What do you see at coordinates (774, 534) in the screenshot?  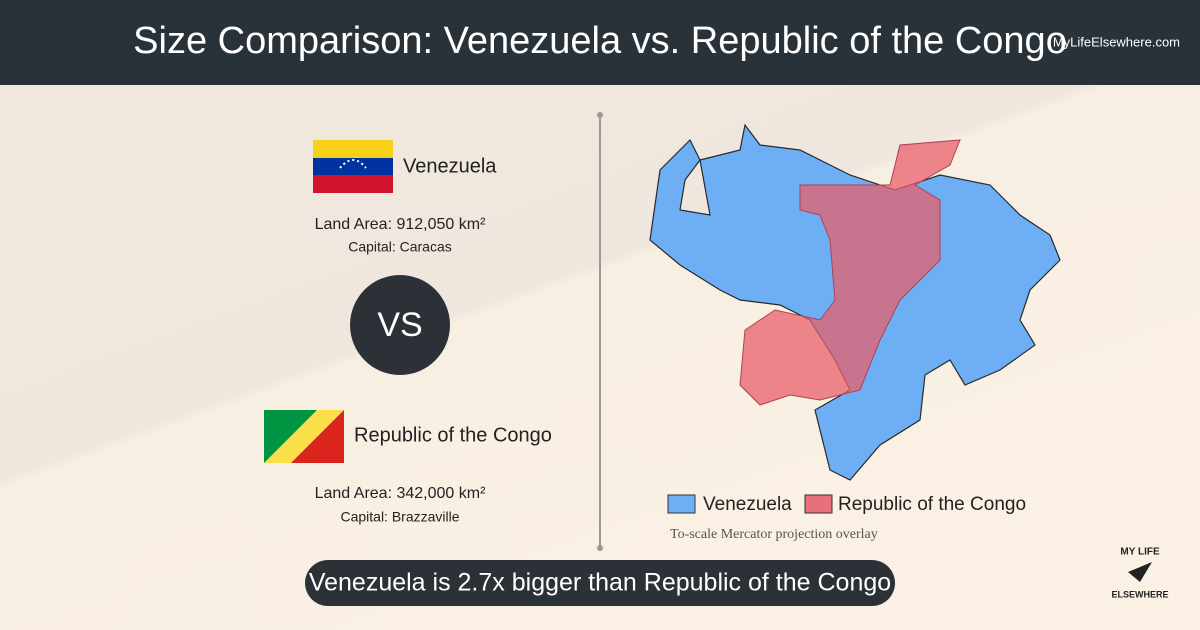 I see `map-note: To-scale Mercator projection overlay` at bounding box center [774, 534].